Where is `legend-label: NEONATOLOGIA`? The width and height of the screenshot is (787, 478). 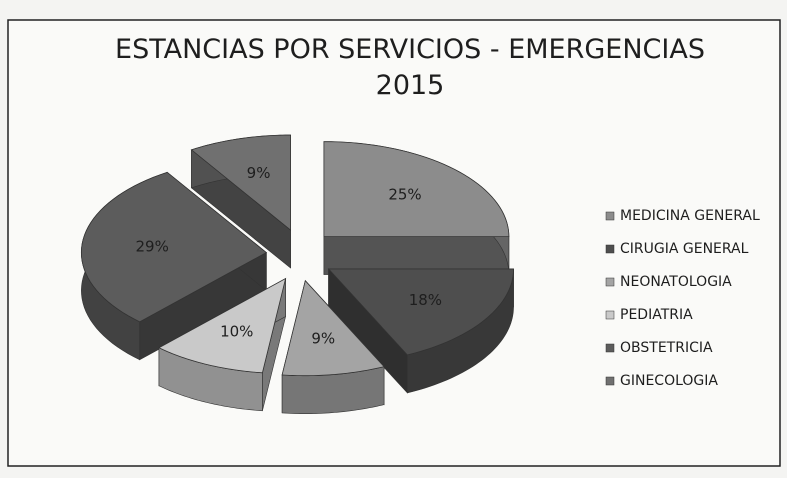
legend-label: NEONATOLOGIA is located at coordinates (676, 282).